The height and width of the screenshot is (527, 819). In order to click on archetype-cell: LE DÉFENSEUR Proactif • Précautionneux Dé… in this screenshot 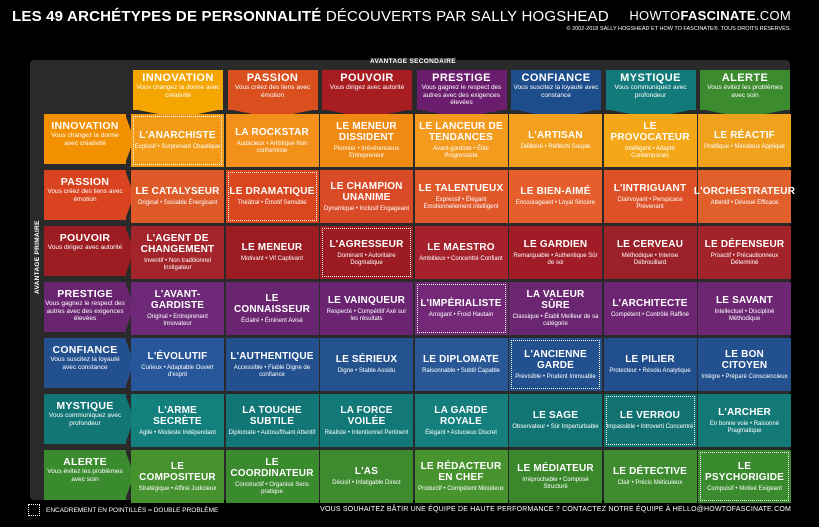, I will do `click(744, 252)`.